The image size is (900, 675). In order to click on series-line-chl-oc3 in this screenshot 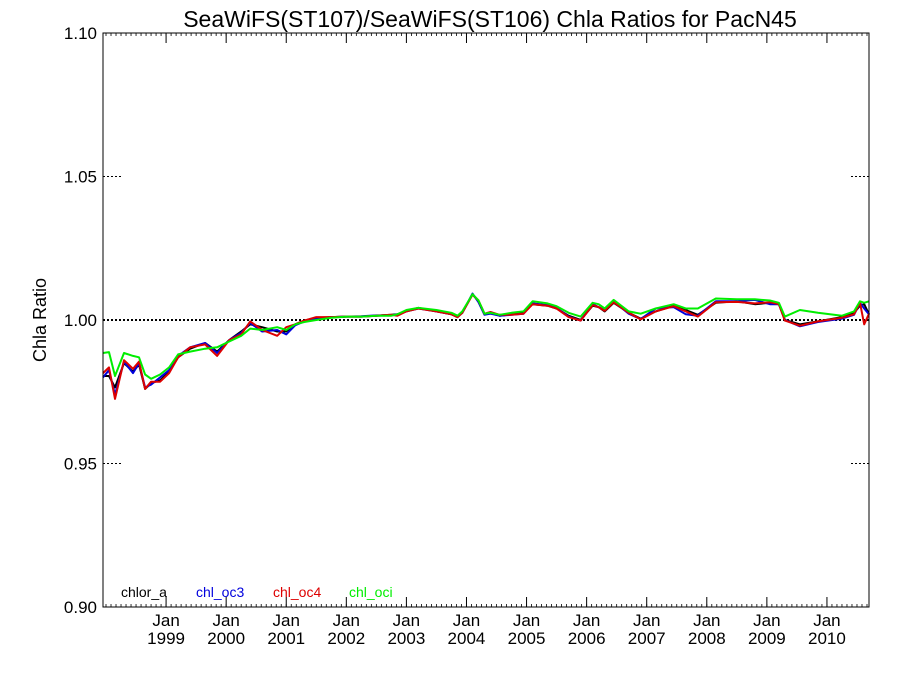, I will do `click(486, 344)`.